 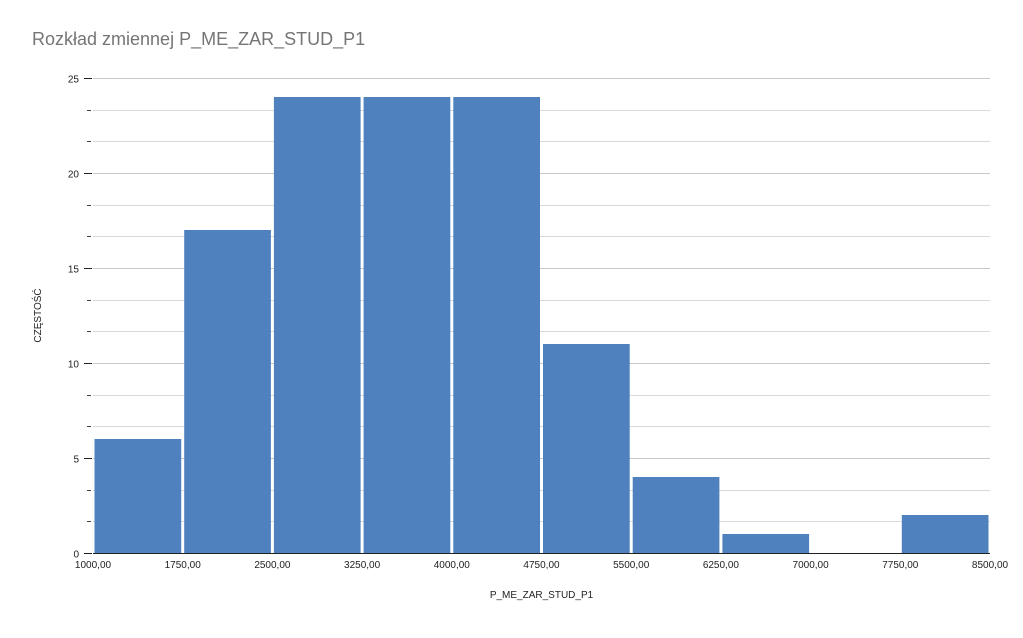 What do you see at coordinates (452, 565) in the screenshot?
I see `x-tick-label: 4000,00` at bounding box center [452, 565].